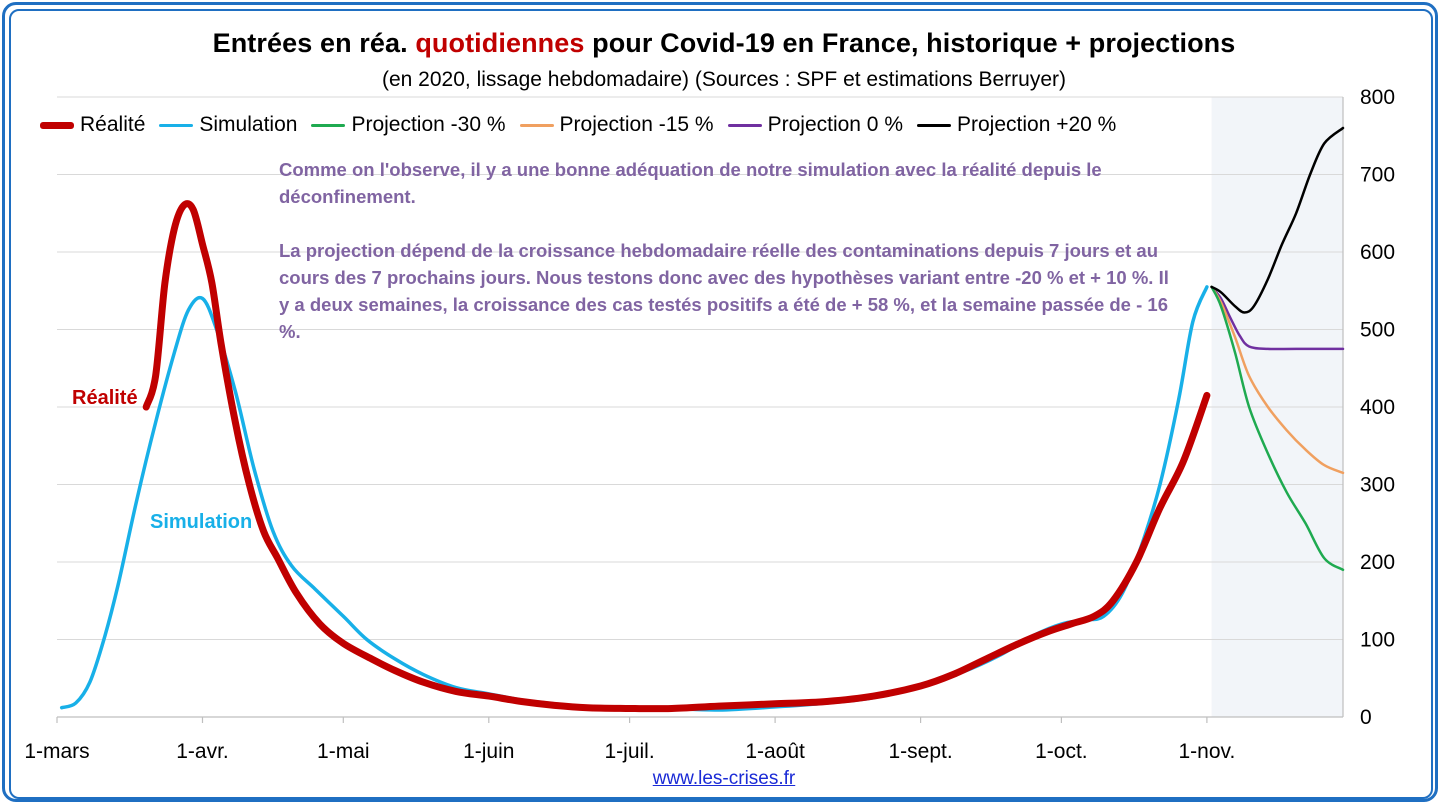  I want to click on legend-swatch-simulation, so click(176, 125).